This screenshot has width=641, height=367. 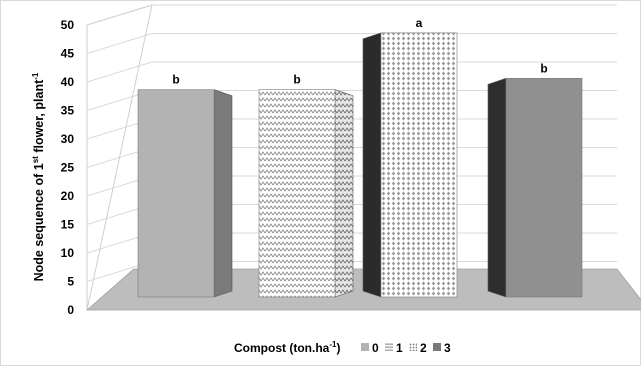 What do you see at coordinates (68, 25) in the screenshot?
I see `y-tick-label: 50` at bounding box center [68, 25].